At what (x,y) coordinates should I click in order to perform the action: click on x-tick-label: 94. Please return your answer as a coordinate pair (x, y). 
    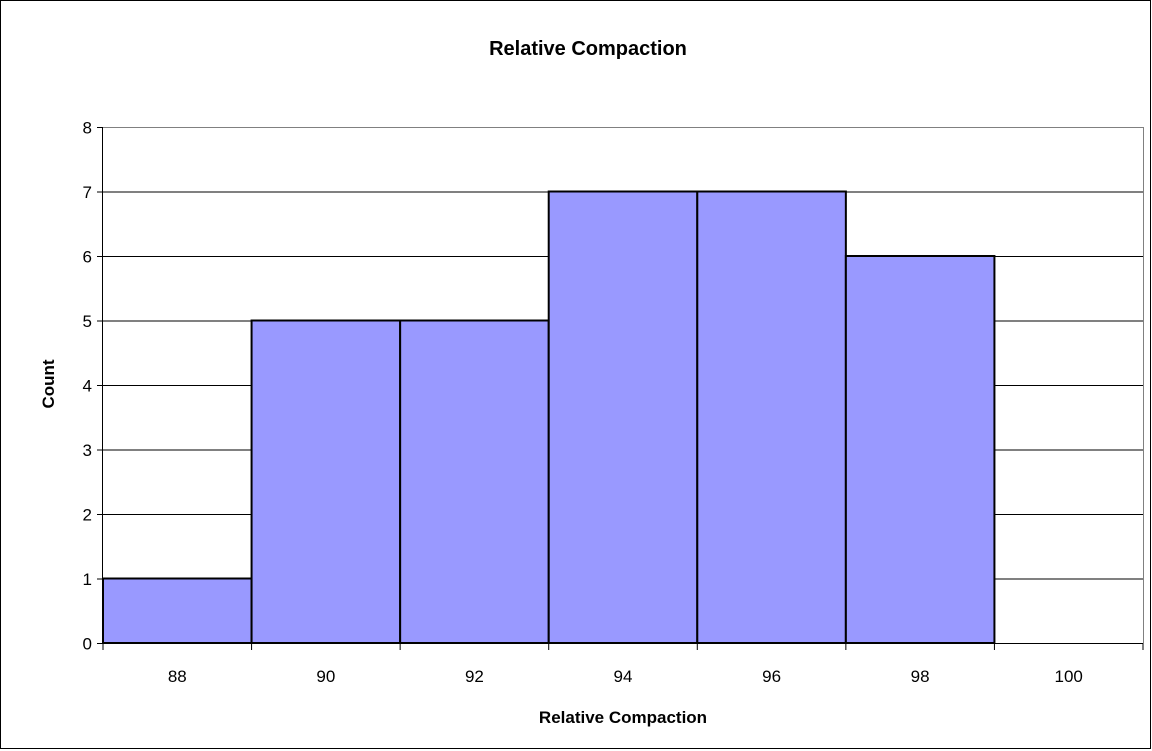
    Looking at the image, I should click on (623, 676).